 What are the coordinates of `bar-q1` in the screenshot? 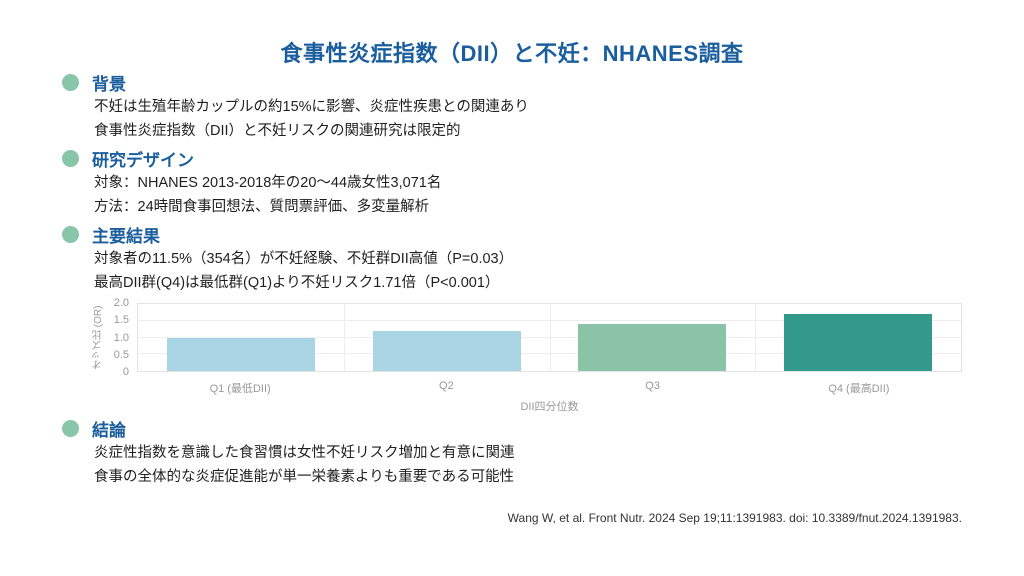 It's located at (240, 354).